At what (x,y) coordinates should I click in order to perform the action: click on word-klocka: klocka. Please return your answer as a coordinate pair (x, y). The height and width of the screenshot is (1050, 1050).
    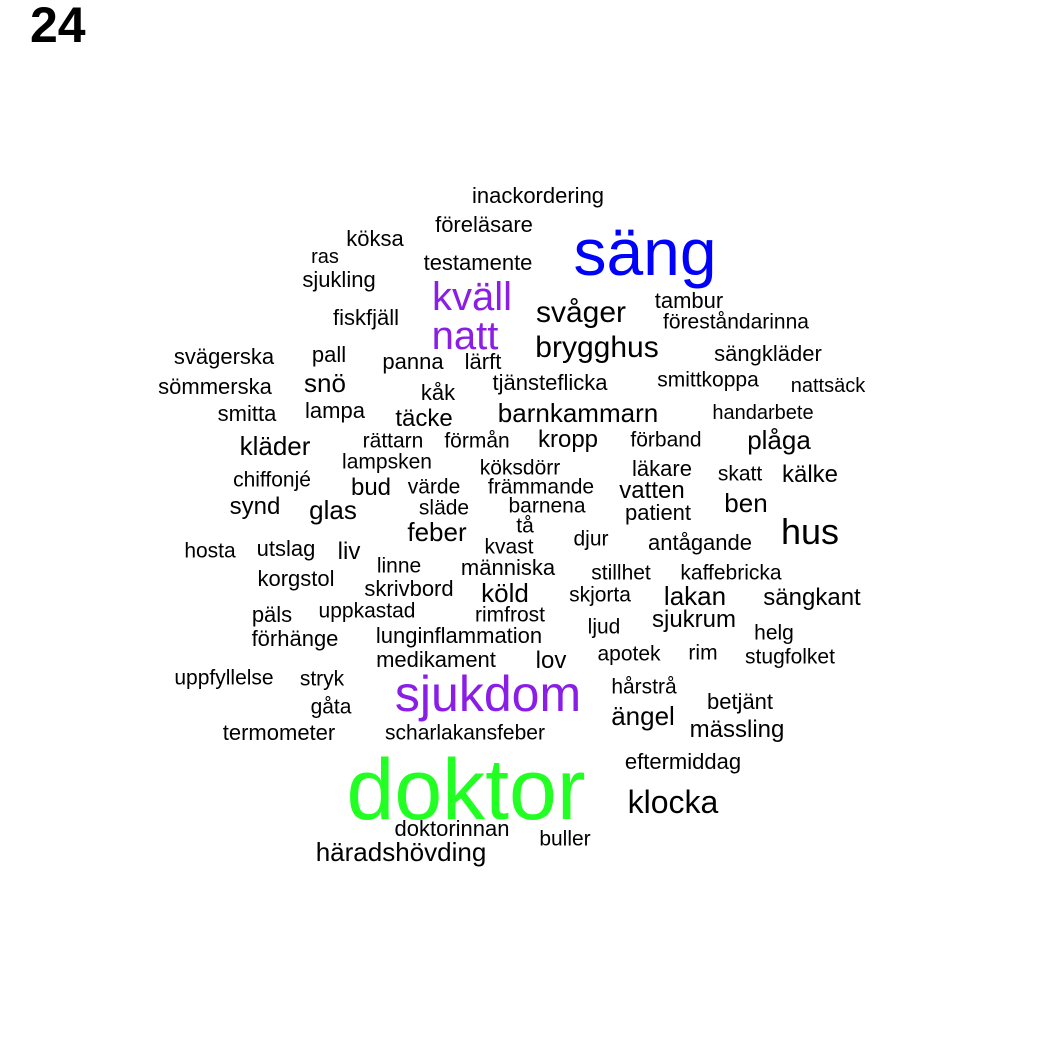
    Looking at the image, I should click on (673, 802).